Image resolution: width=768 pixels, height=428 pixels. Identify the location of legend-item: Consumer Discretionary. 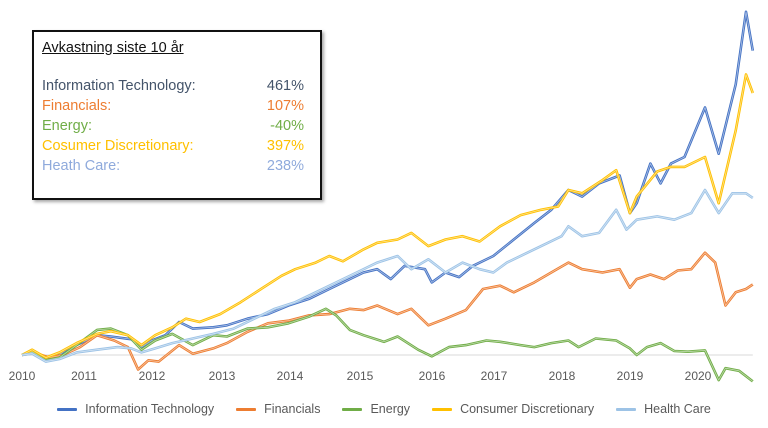
(513, 409).